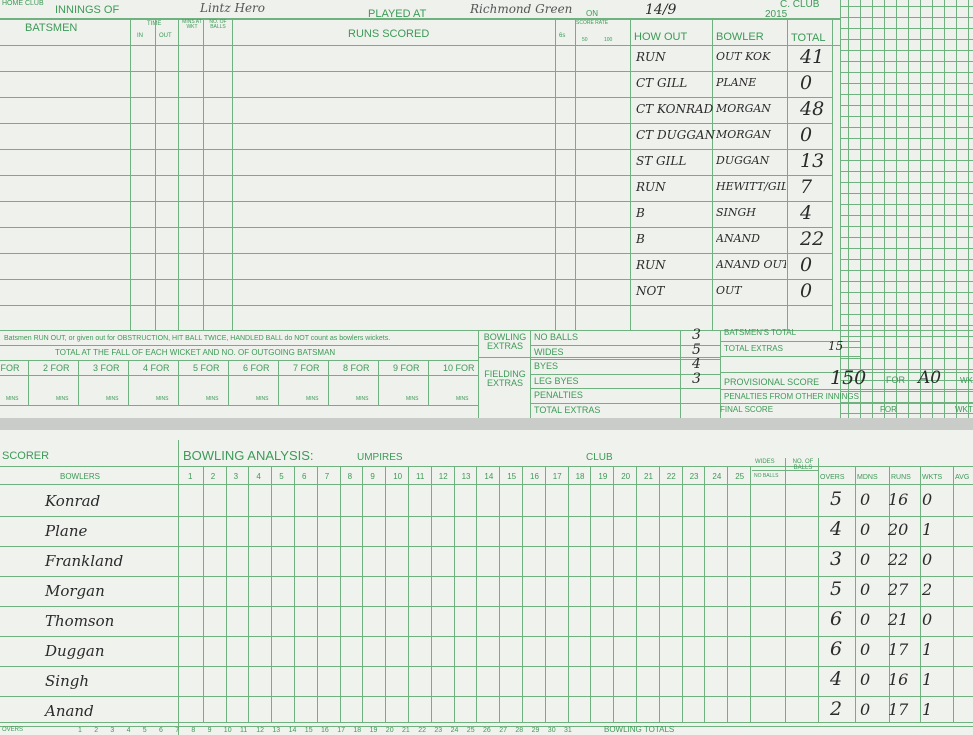 This screenshot has width=973, height=735. Describe the element at coordinates (927, 589) in the screenshot. I see `handwritten: 2` at that location.